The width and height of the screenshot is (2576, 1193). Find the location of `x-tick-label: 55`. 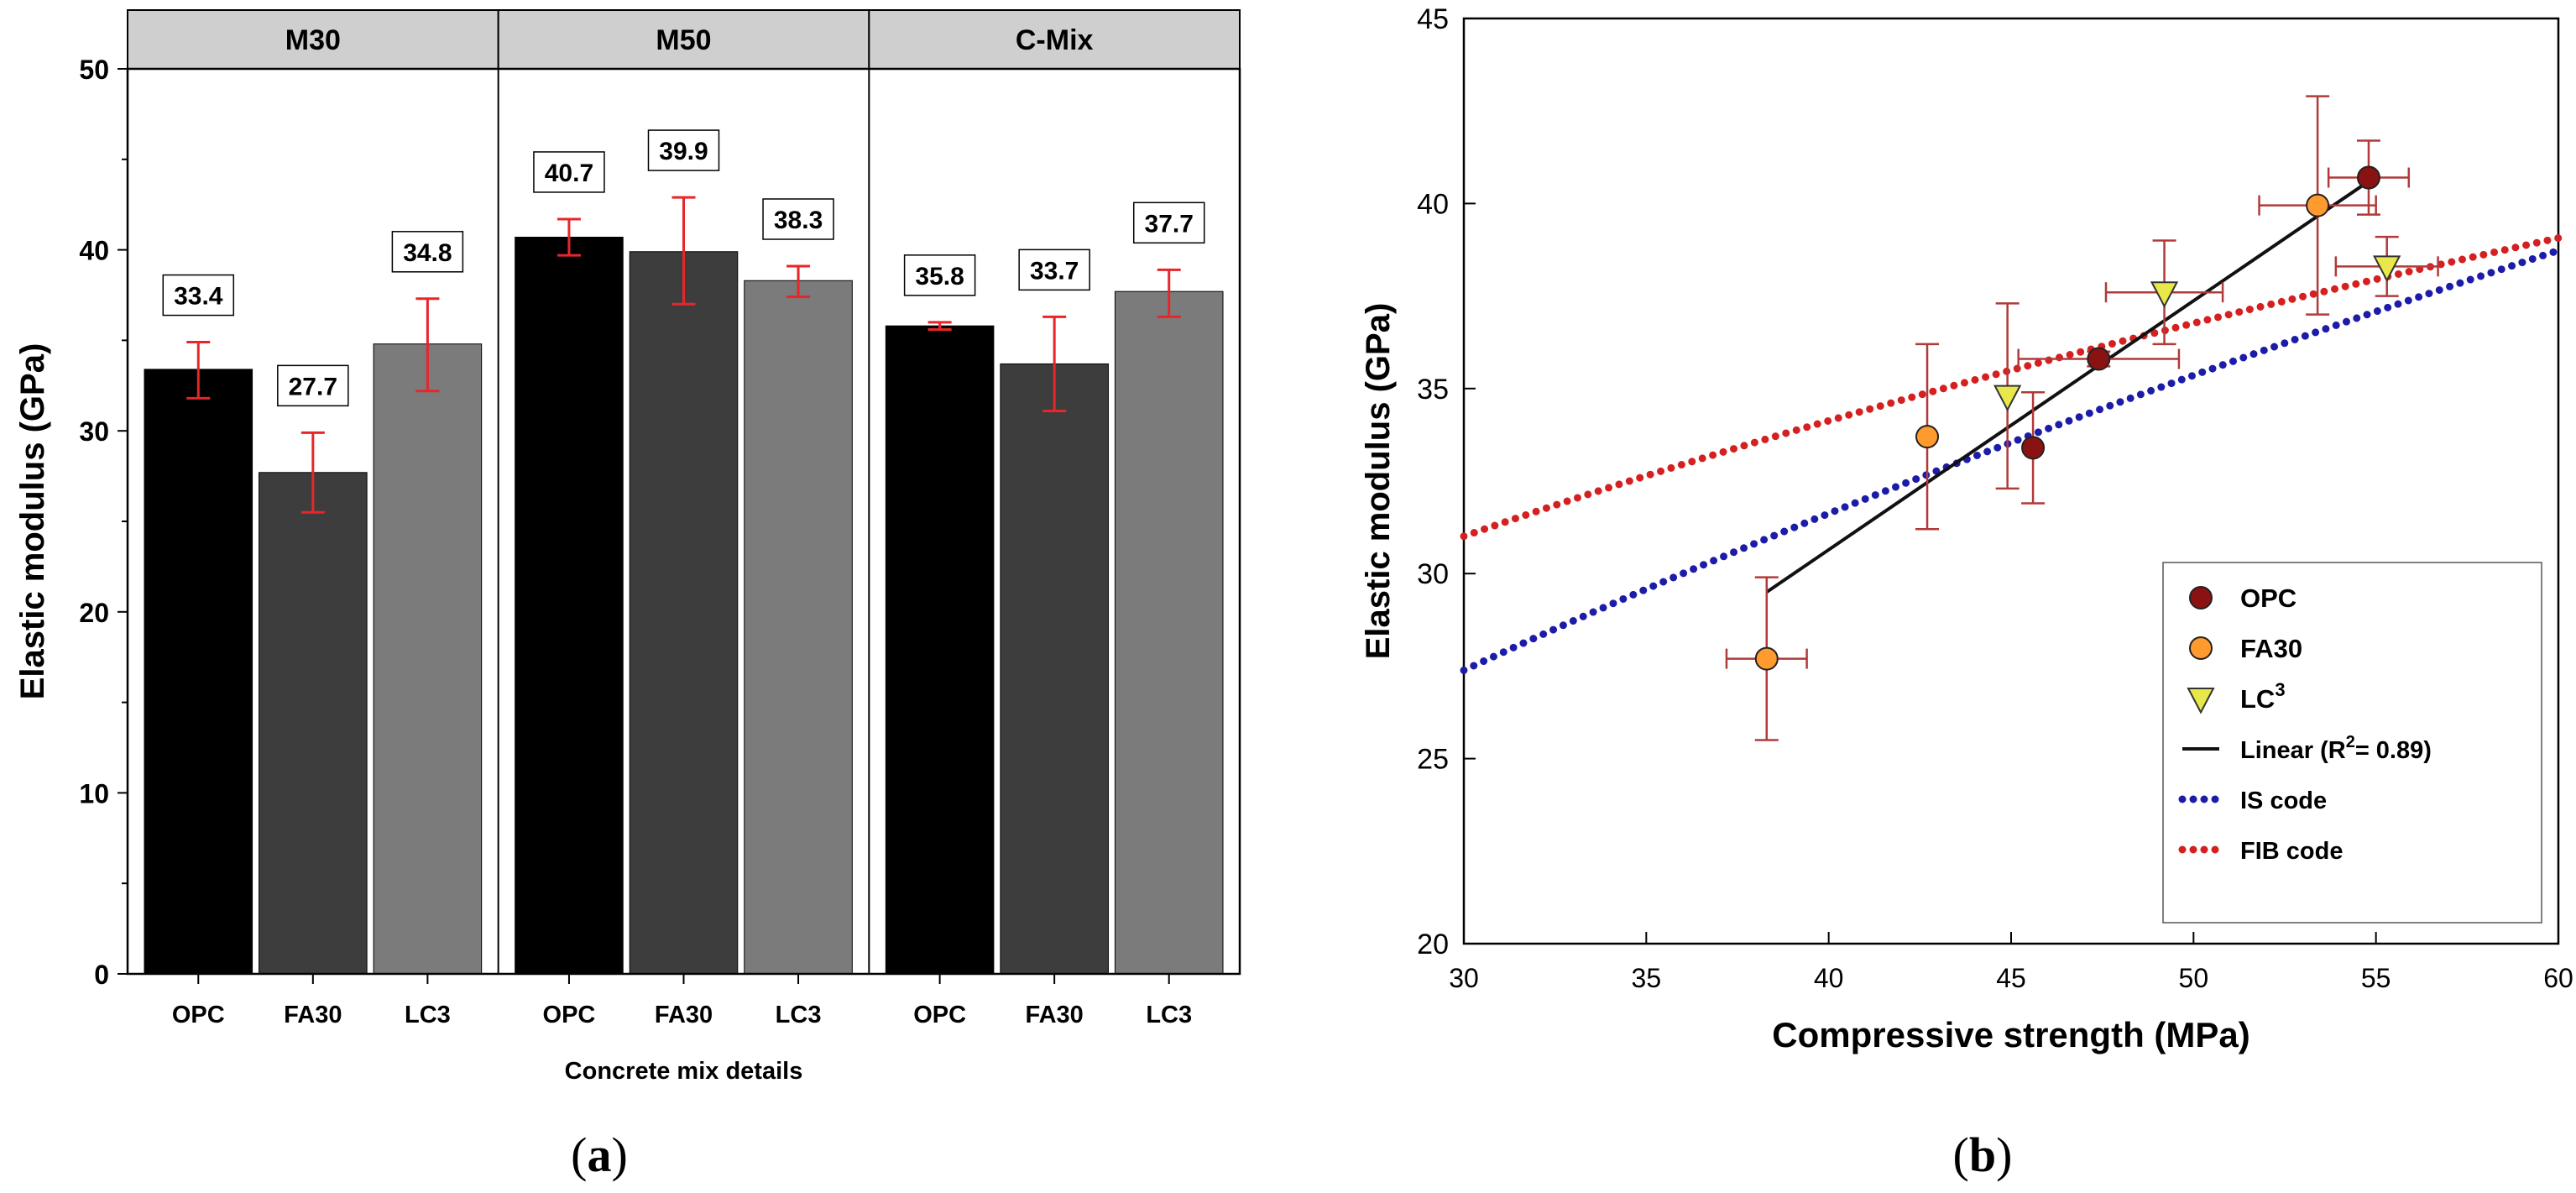

x-tick-label: 55 is located at coordinates (2376, 978).